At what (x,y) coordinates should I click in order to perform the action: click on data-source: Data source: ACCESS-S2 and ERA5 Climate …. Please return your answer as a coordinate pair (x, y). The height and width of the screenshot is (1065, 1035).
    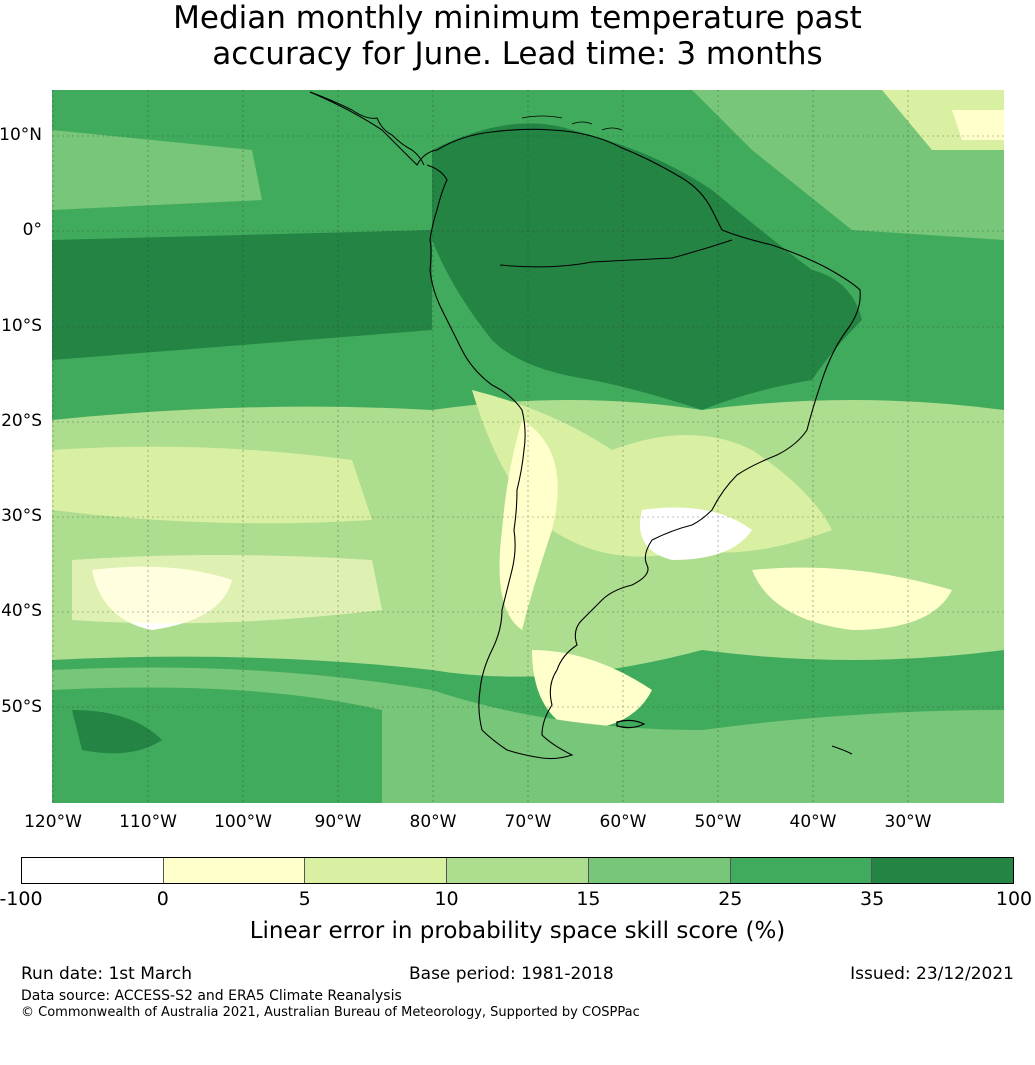
    Looking at the image, I should click on (211, 996).